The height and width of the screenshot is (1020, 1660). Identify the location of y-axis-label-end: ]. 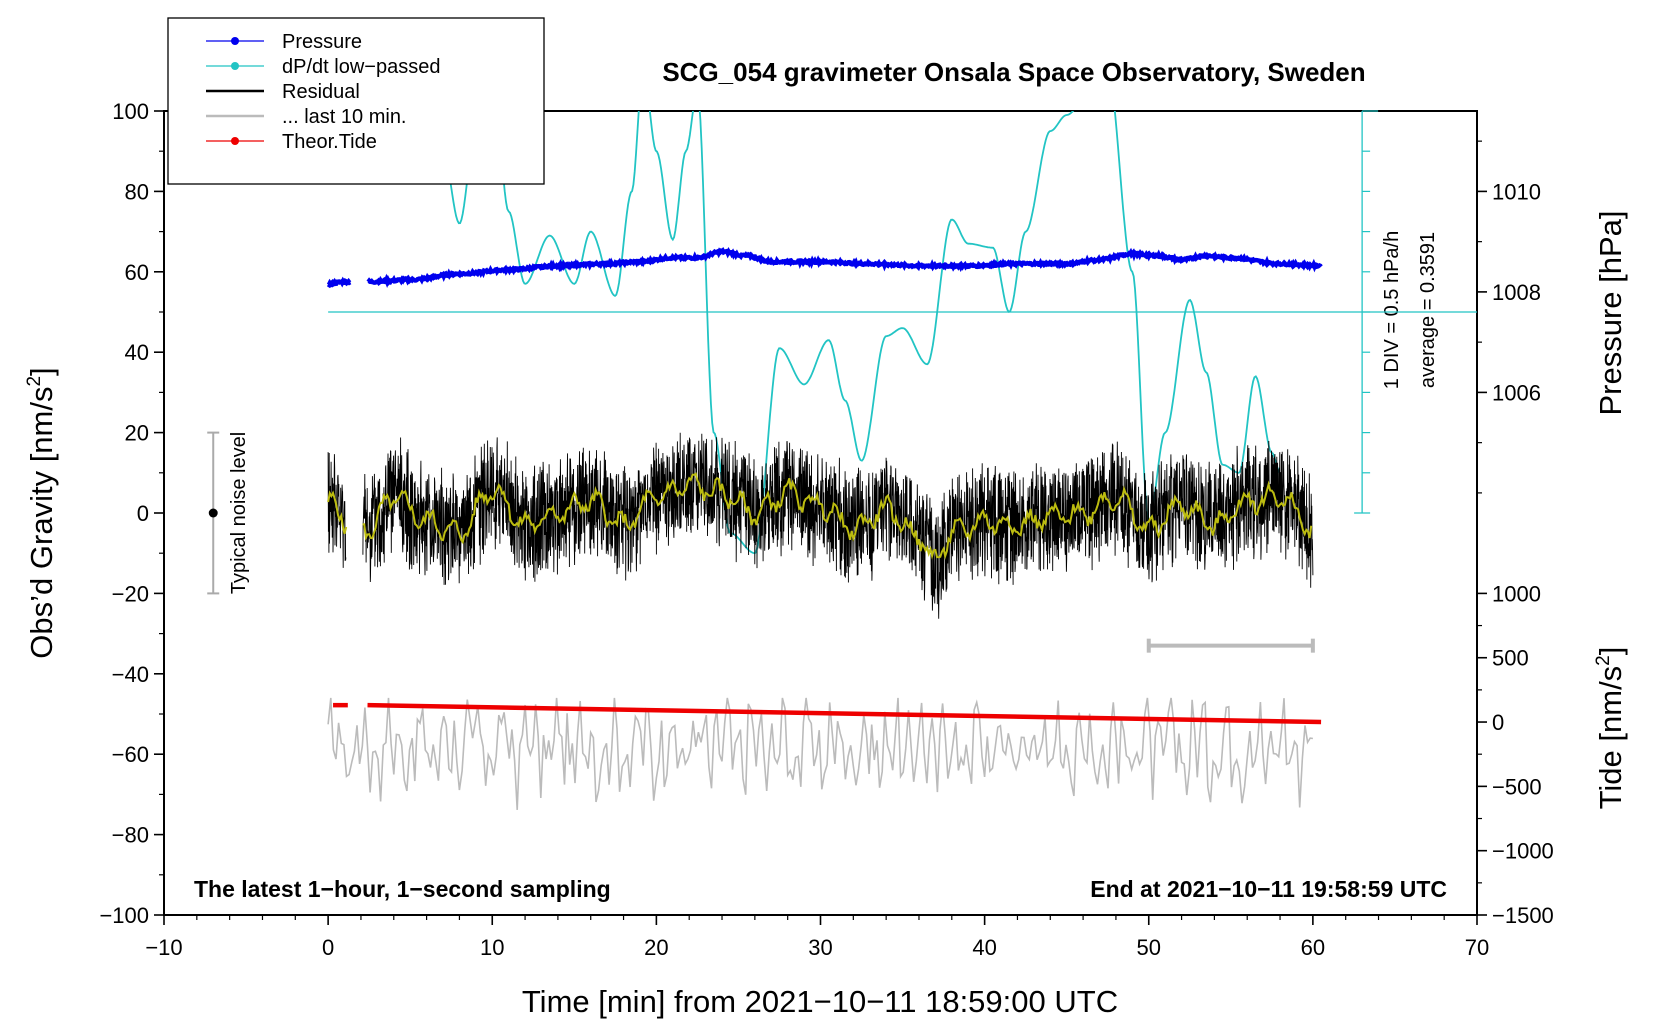
(41, 371).